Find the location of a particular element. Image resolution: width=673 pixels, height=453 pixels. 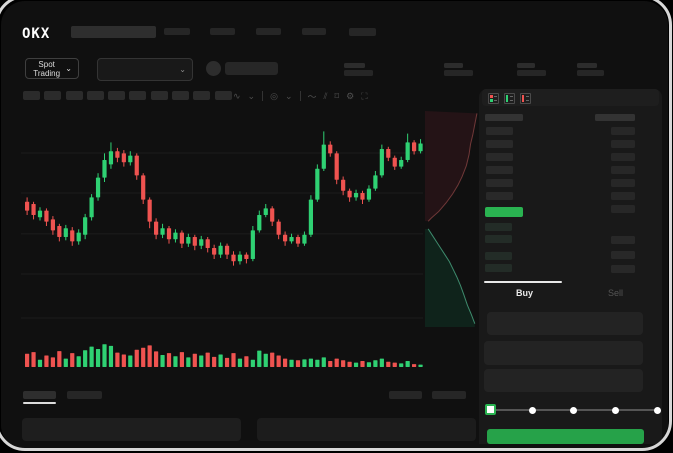

timeframe-row is located at coordinates (127, 95).